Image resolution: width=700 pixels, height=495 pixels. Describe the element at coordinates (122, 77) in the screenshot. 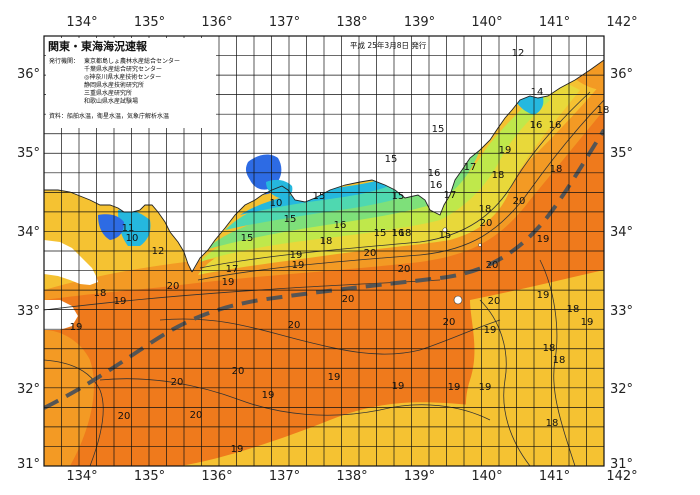

I see `issuer-3: ◎神奈川県水産技術センター` at that location.